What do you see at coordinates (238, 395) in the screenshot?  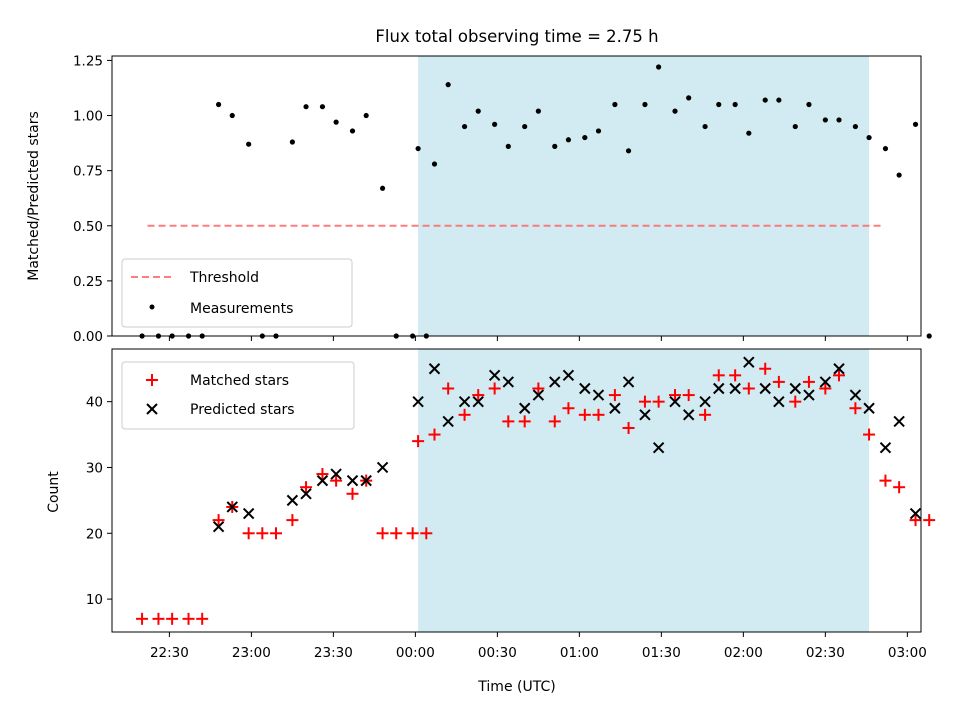 I see `bottom-legend: Matched stars Predicted stars` at bounding box center [238, 395].